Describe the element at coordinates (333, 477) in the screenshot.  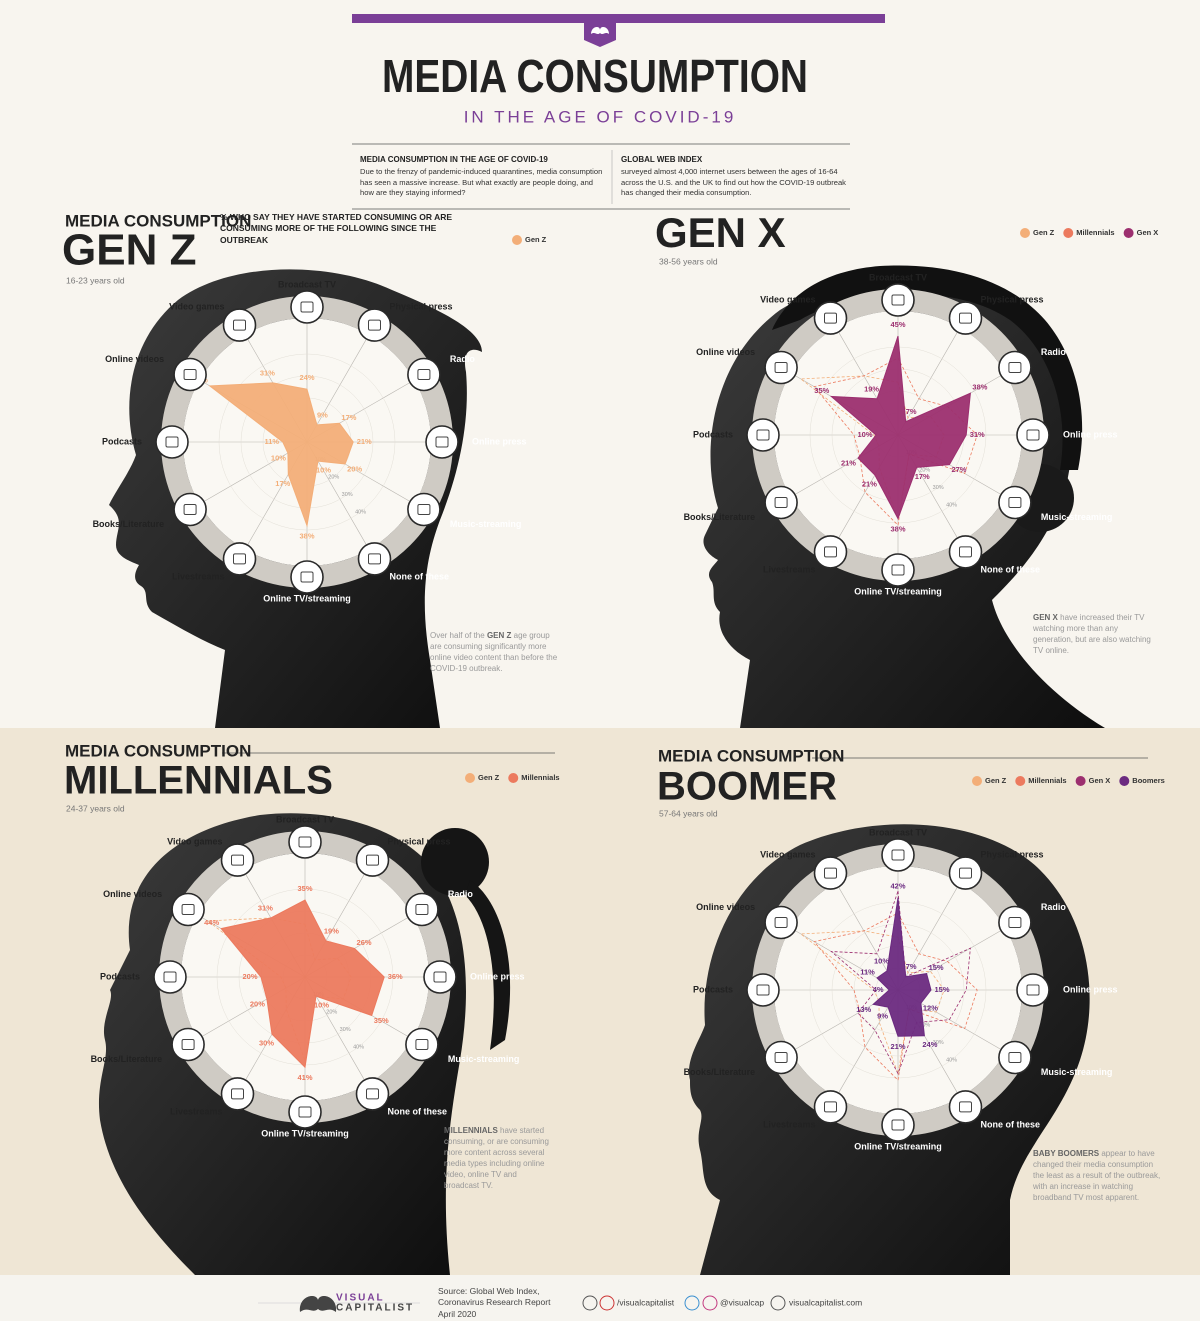
I see `r-tick-label: 20%` at that location.